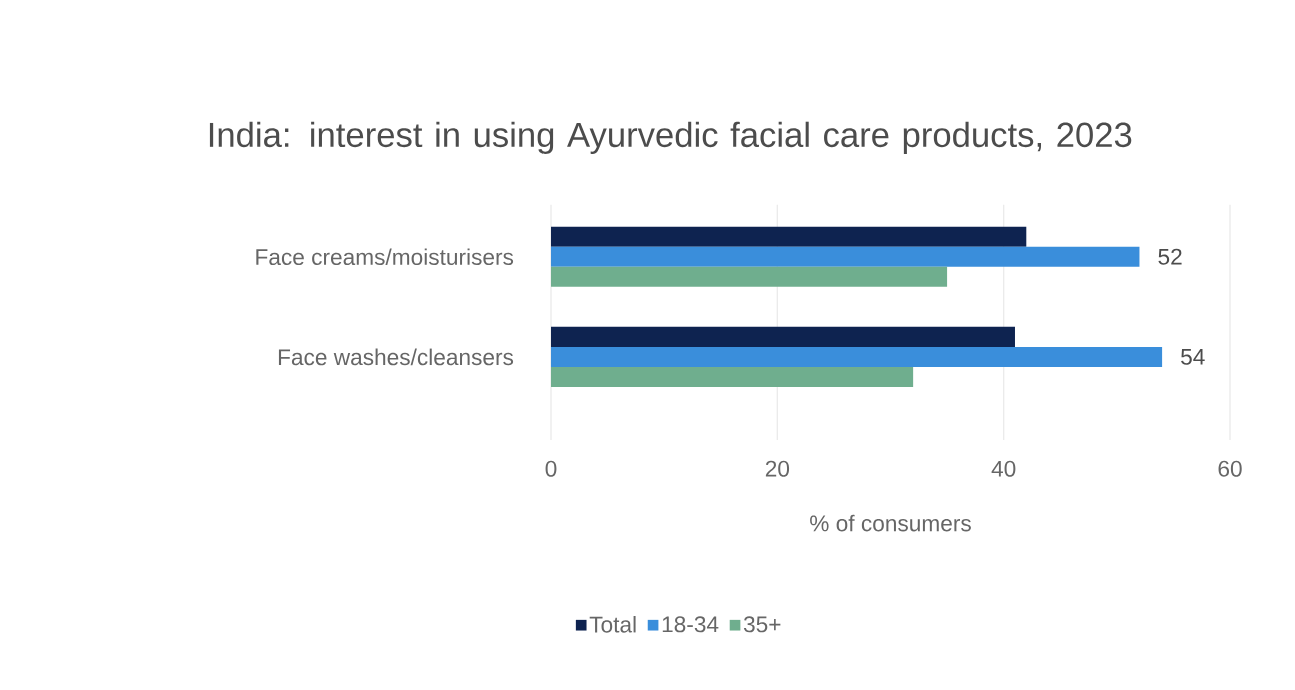  What do you see at coordinates (890, 523) in the screenshot?
I see `x-axis-title: % of consumers` at bounding box center [890, 523].